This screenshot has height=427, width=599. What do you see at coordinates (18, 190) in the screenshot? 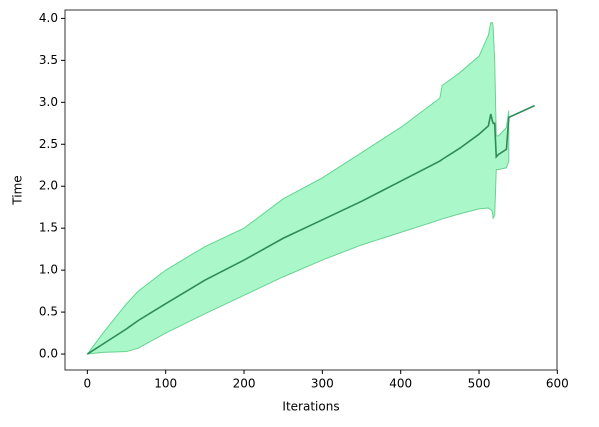
I see `y-axis-label: Time` at bounding box center [18, 190].